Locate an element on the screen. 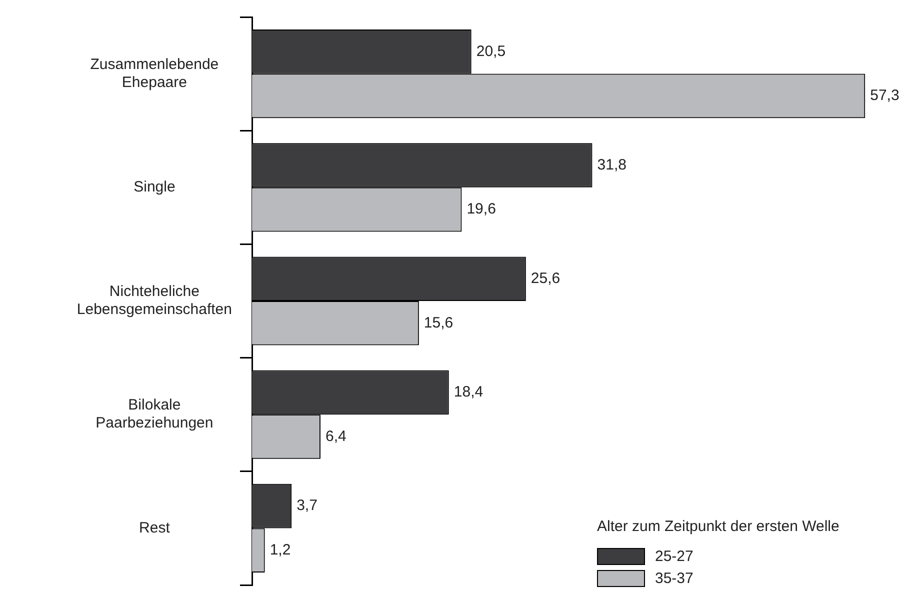 The height and width of the screenshot is (611, 922). y-tick-label: Zusammenlebende Ehepaare is located at coordinates (154, 73).